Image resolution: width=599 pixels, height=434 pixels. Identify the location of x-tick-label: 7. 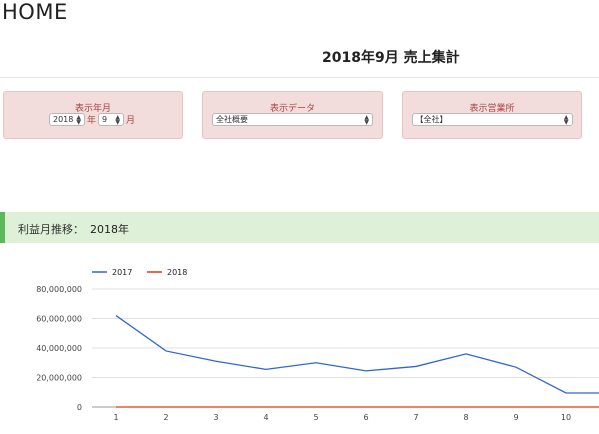
(415, 417).